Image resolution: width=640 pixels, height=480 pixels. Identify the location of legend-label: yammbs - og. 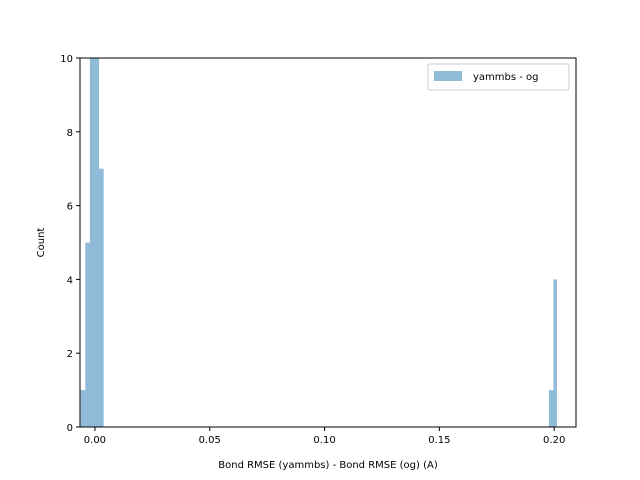
(506, 77).